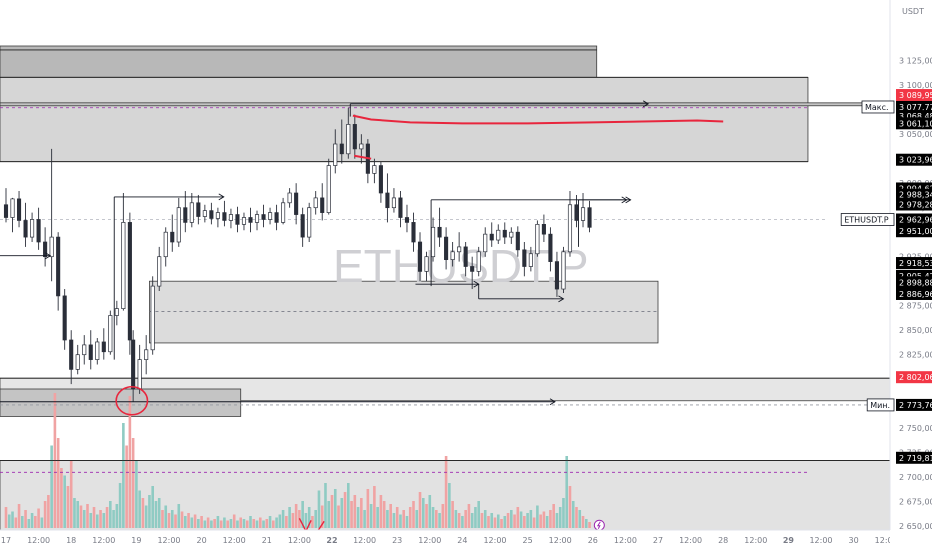 The image size is (932, 550). I want to click on price-tag-value: 2 988,34, so click(915, 195).